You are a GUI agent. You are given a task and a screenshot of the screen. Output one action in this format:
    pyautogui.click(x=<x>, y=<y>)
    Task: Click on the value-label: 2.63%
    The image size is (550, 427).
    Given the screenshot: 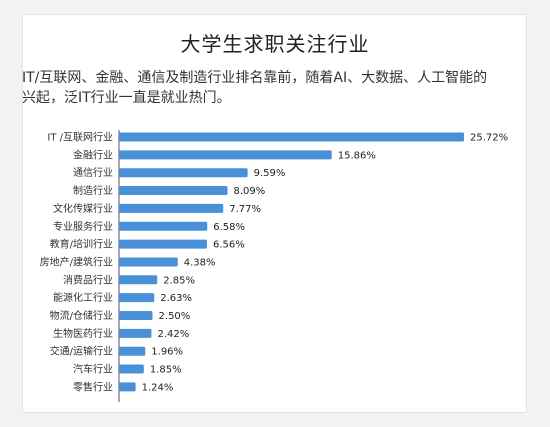 What is the action you would take?
    pyautogui.click(x=176, y=298)
    